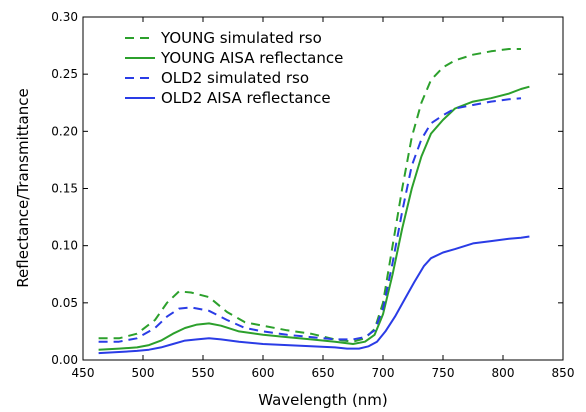  What do you see at coordinates (64, 189) in the screenshot?
I see `y-tick-label: 0.15` at bounding box center [64, 189].